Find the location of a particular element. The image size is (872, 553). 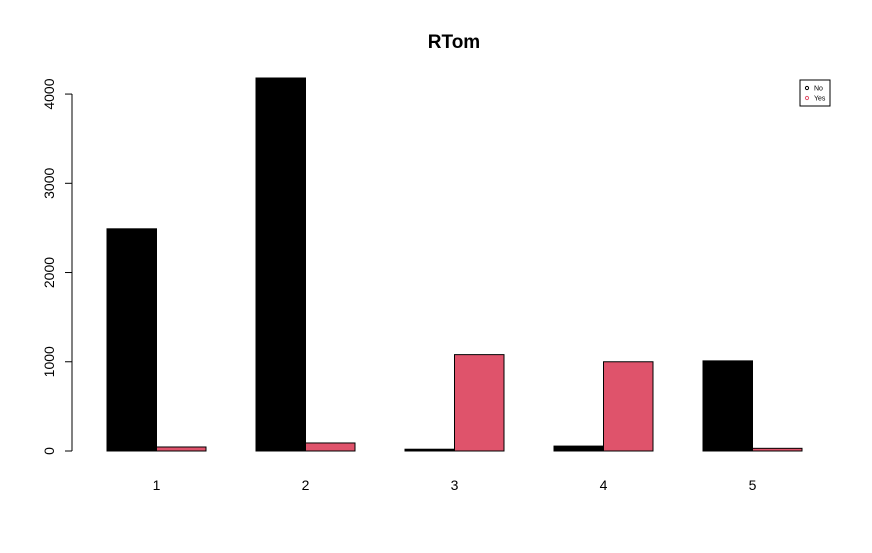

legend-label-no: No is located at coordinates (818, 89).